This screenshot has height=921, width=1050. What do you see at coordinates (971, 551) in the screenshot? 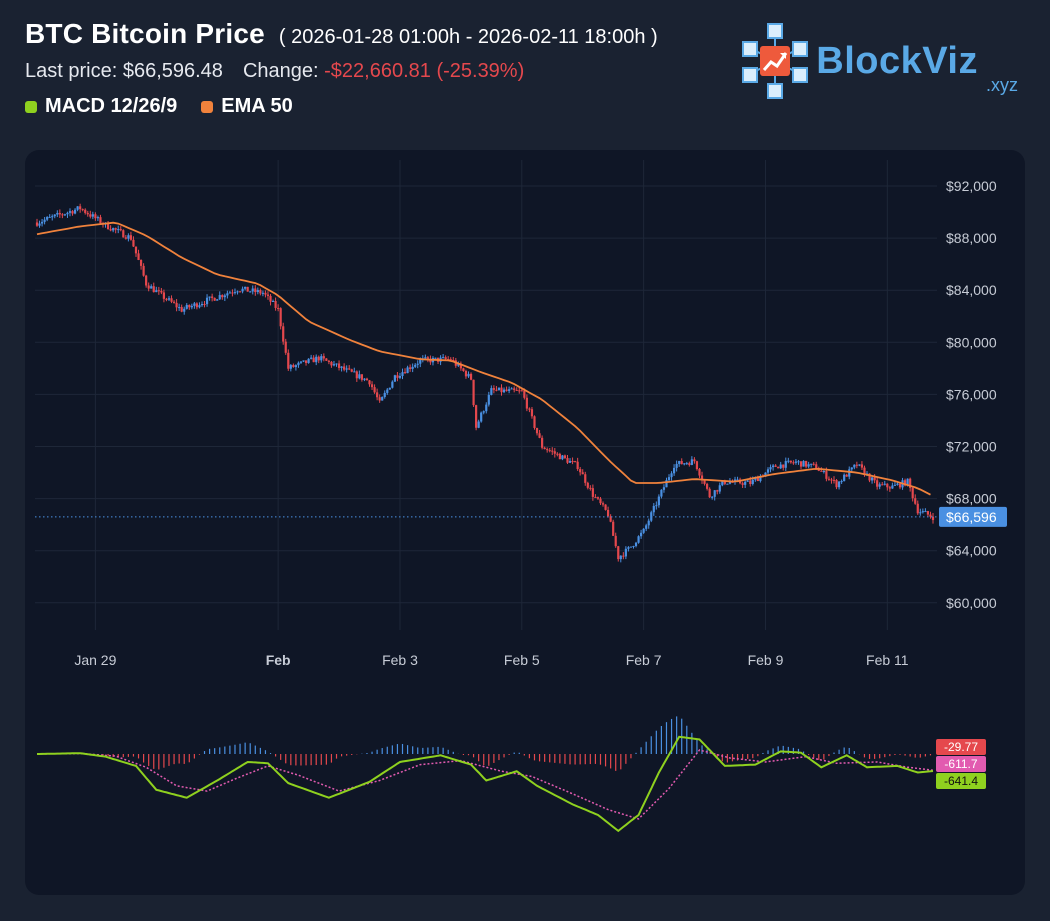
I see `y-axis-tick-label: $64,000` at bounding box center [971, 551].